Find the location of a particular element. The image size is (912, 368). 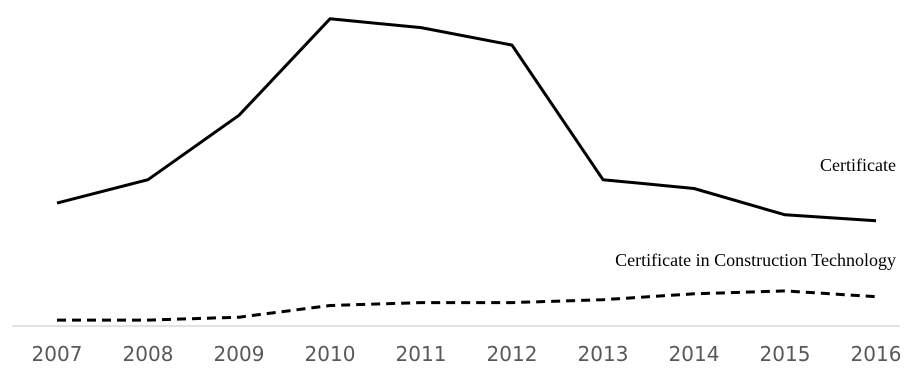

series-line-certificate-in-construction-technology is located at coordinates (467, 305).